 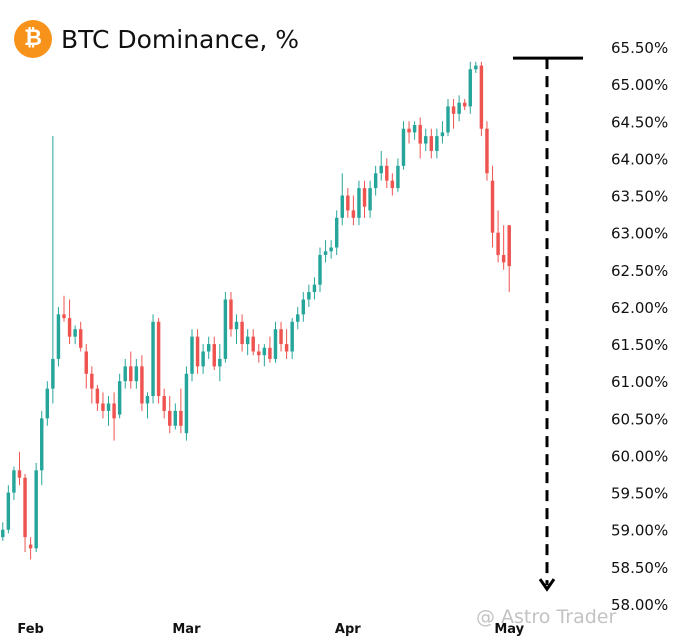 What do you see at coordinates (639, 197) in the screenshot?
I see `y-tick-label: 63.50%` at bounding box center [639, 197].